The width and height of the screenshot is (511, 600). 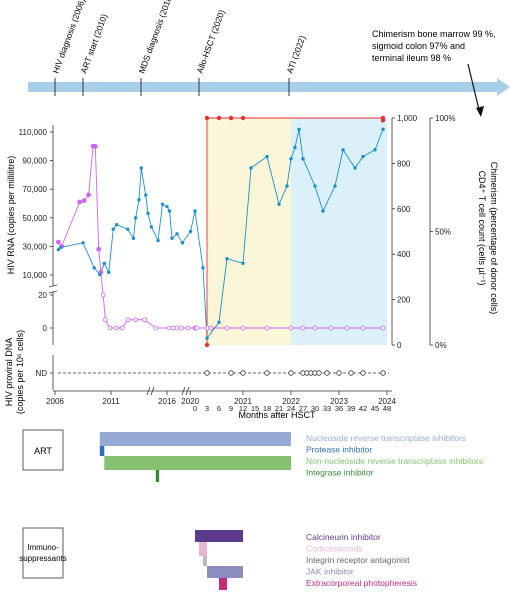 What do you see at coordinates (339, 231) in the screenshot?
I see `shade-blue` at bounding box center [339, 231].